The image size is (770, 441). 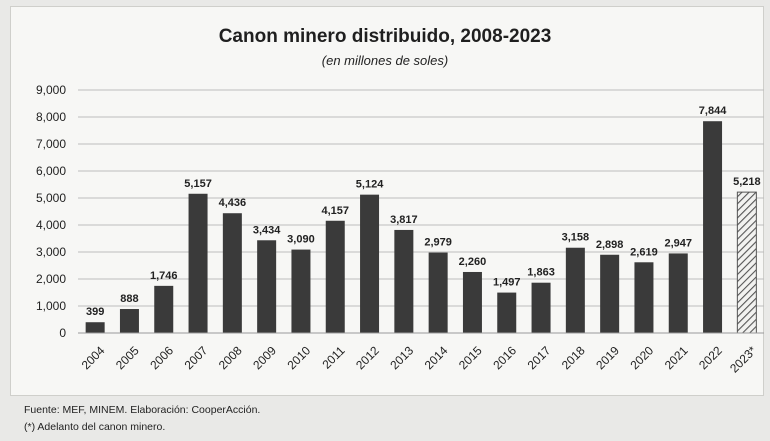 I want to click on x-tick-label: 2022, so click(x=710, y=357).